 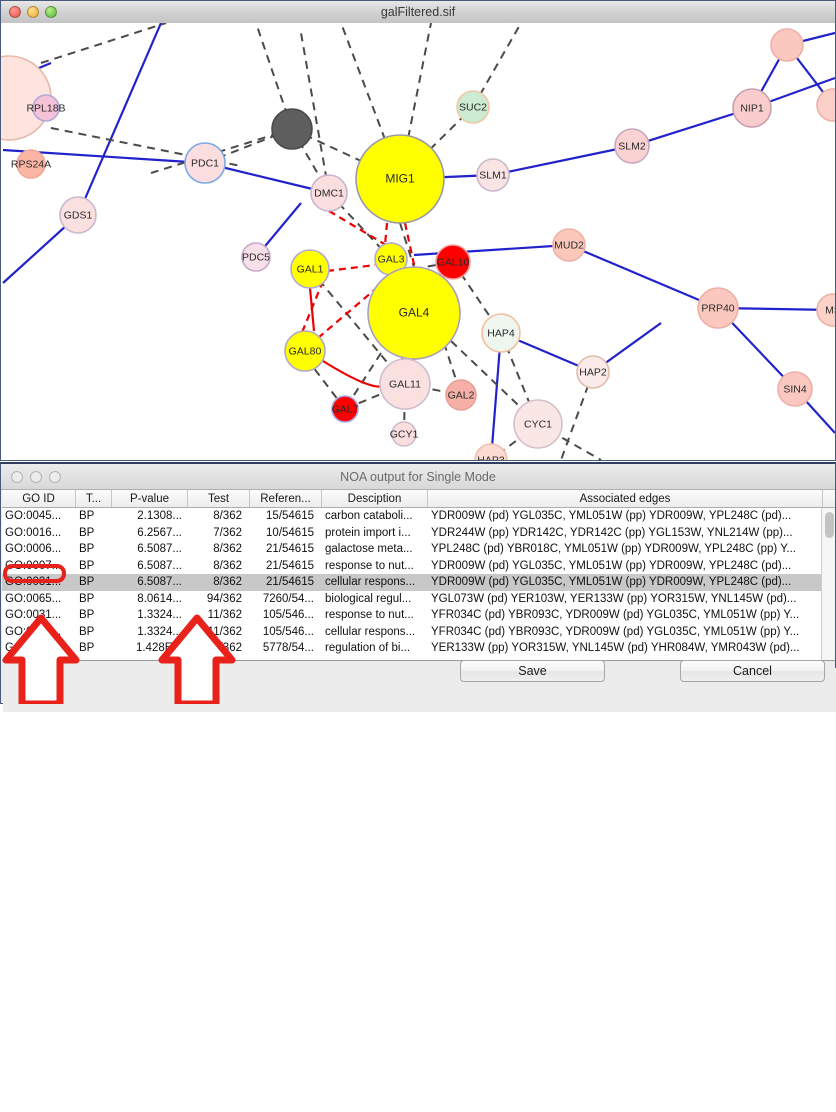 I want to click on node-MIG1: MIG1, so click(x=400, y=179).